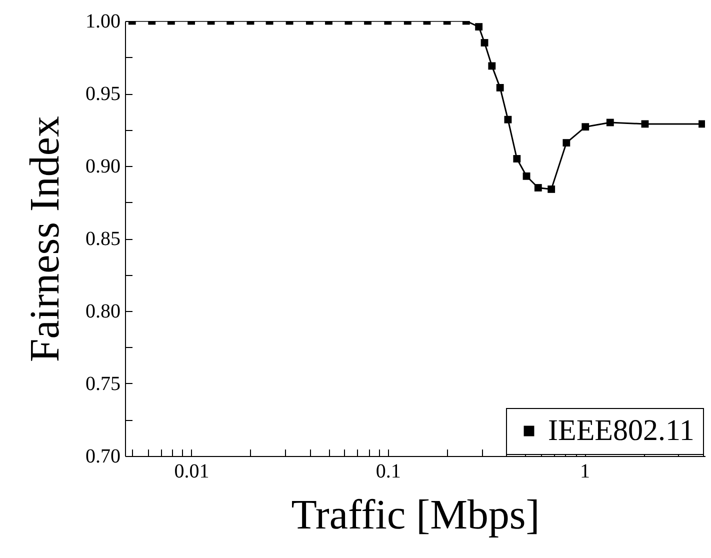  Describe the element at coordinates (103, 384) in the screenshot. I see `y-tick-label: 0.75` at that location.